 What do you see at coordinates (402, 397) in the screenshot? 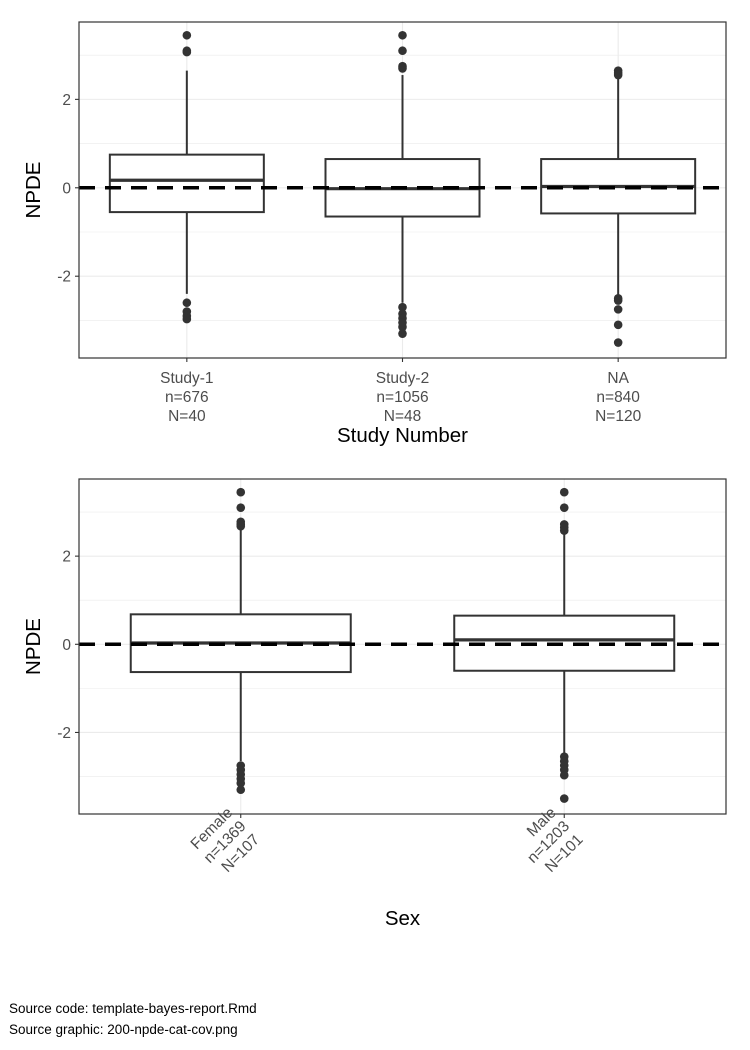
I see `x-tick-label: n=1056` at bounding box center [402, 397].